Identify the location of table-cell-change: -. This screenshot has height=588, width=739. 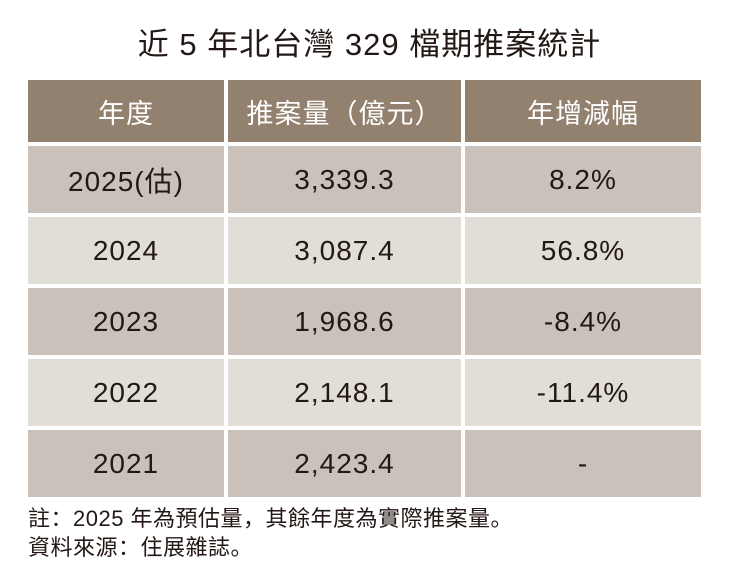
(583, 463).